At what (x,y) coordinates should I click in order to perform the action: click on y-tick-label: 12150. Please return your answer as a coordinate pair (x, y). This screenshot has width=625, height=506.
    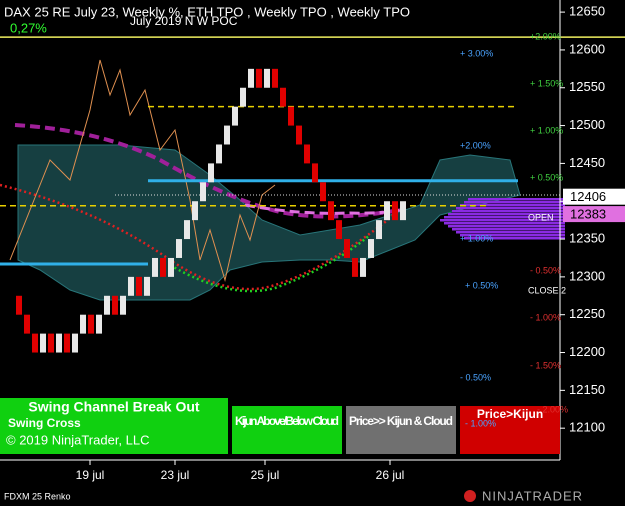
    Looking at the image, I should click on (587, 389).